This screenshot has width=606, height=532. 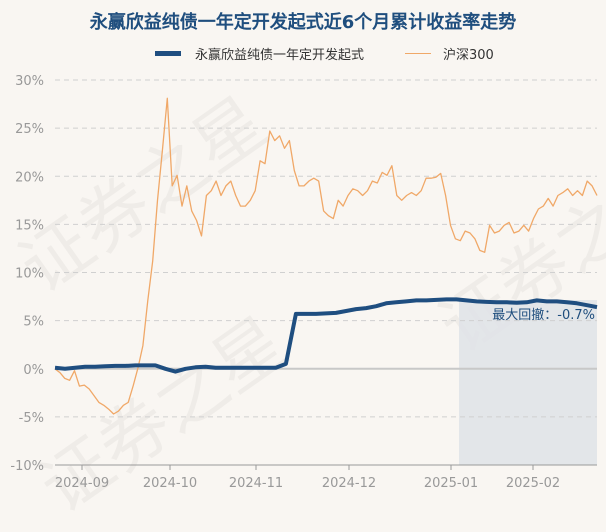 What do you see at coordinates (418, 53) in the screenshot?
I see `legend-swatch-hs300` at bounding box center [418, 53].